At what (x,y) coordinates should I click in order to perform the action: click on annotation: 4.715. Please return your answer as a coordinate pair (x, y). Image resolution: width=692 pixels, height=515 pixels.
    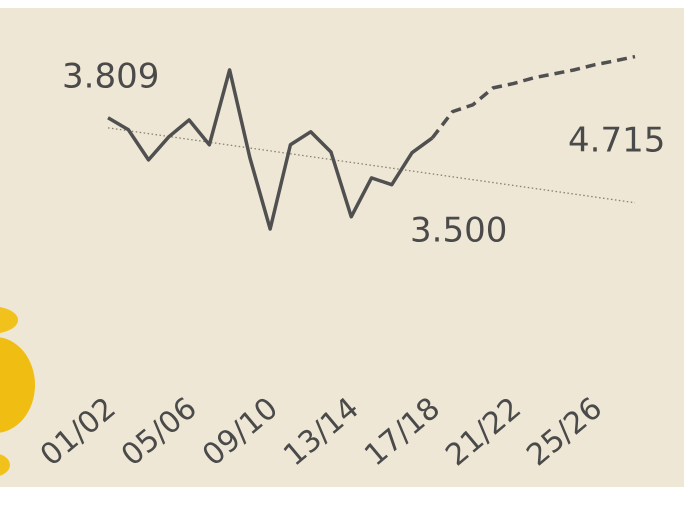
    Looking at the image, I should click on (616, 141).